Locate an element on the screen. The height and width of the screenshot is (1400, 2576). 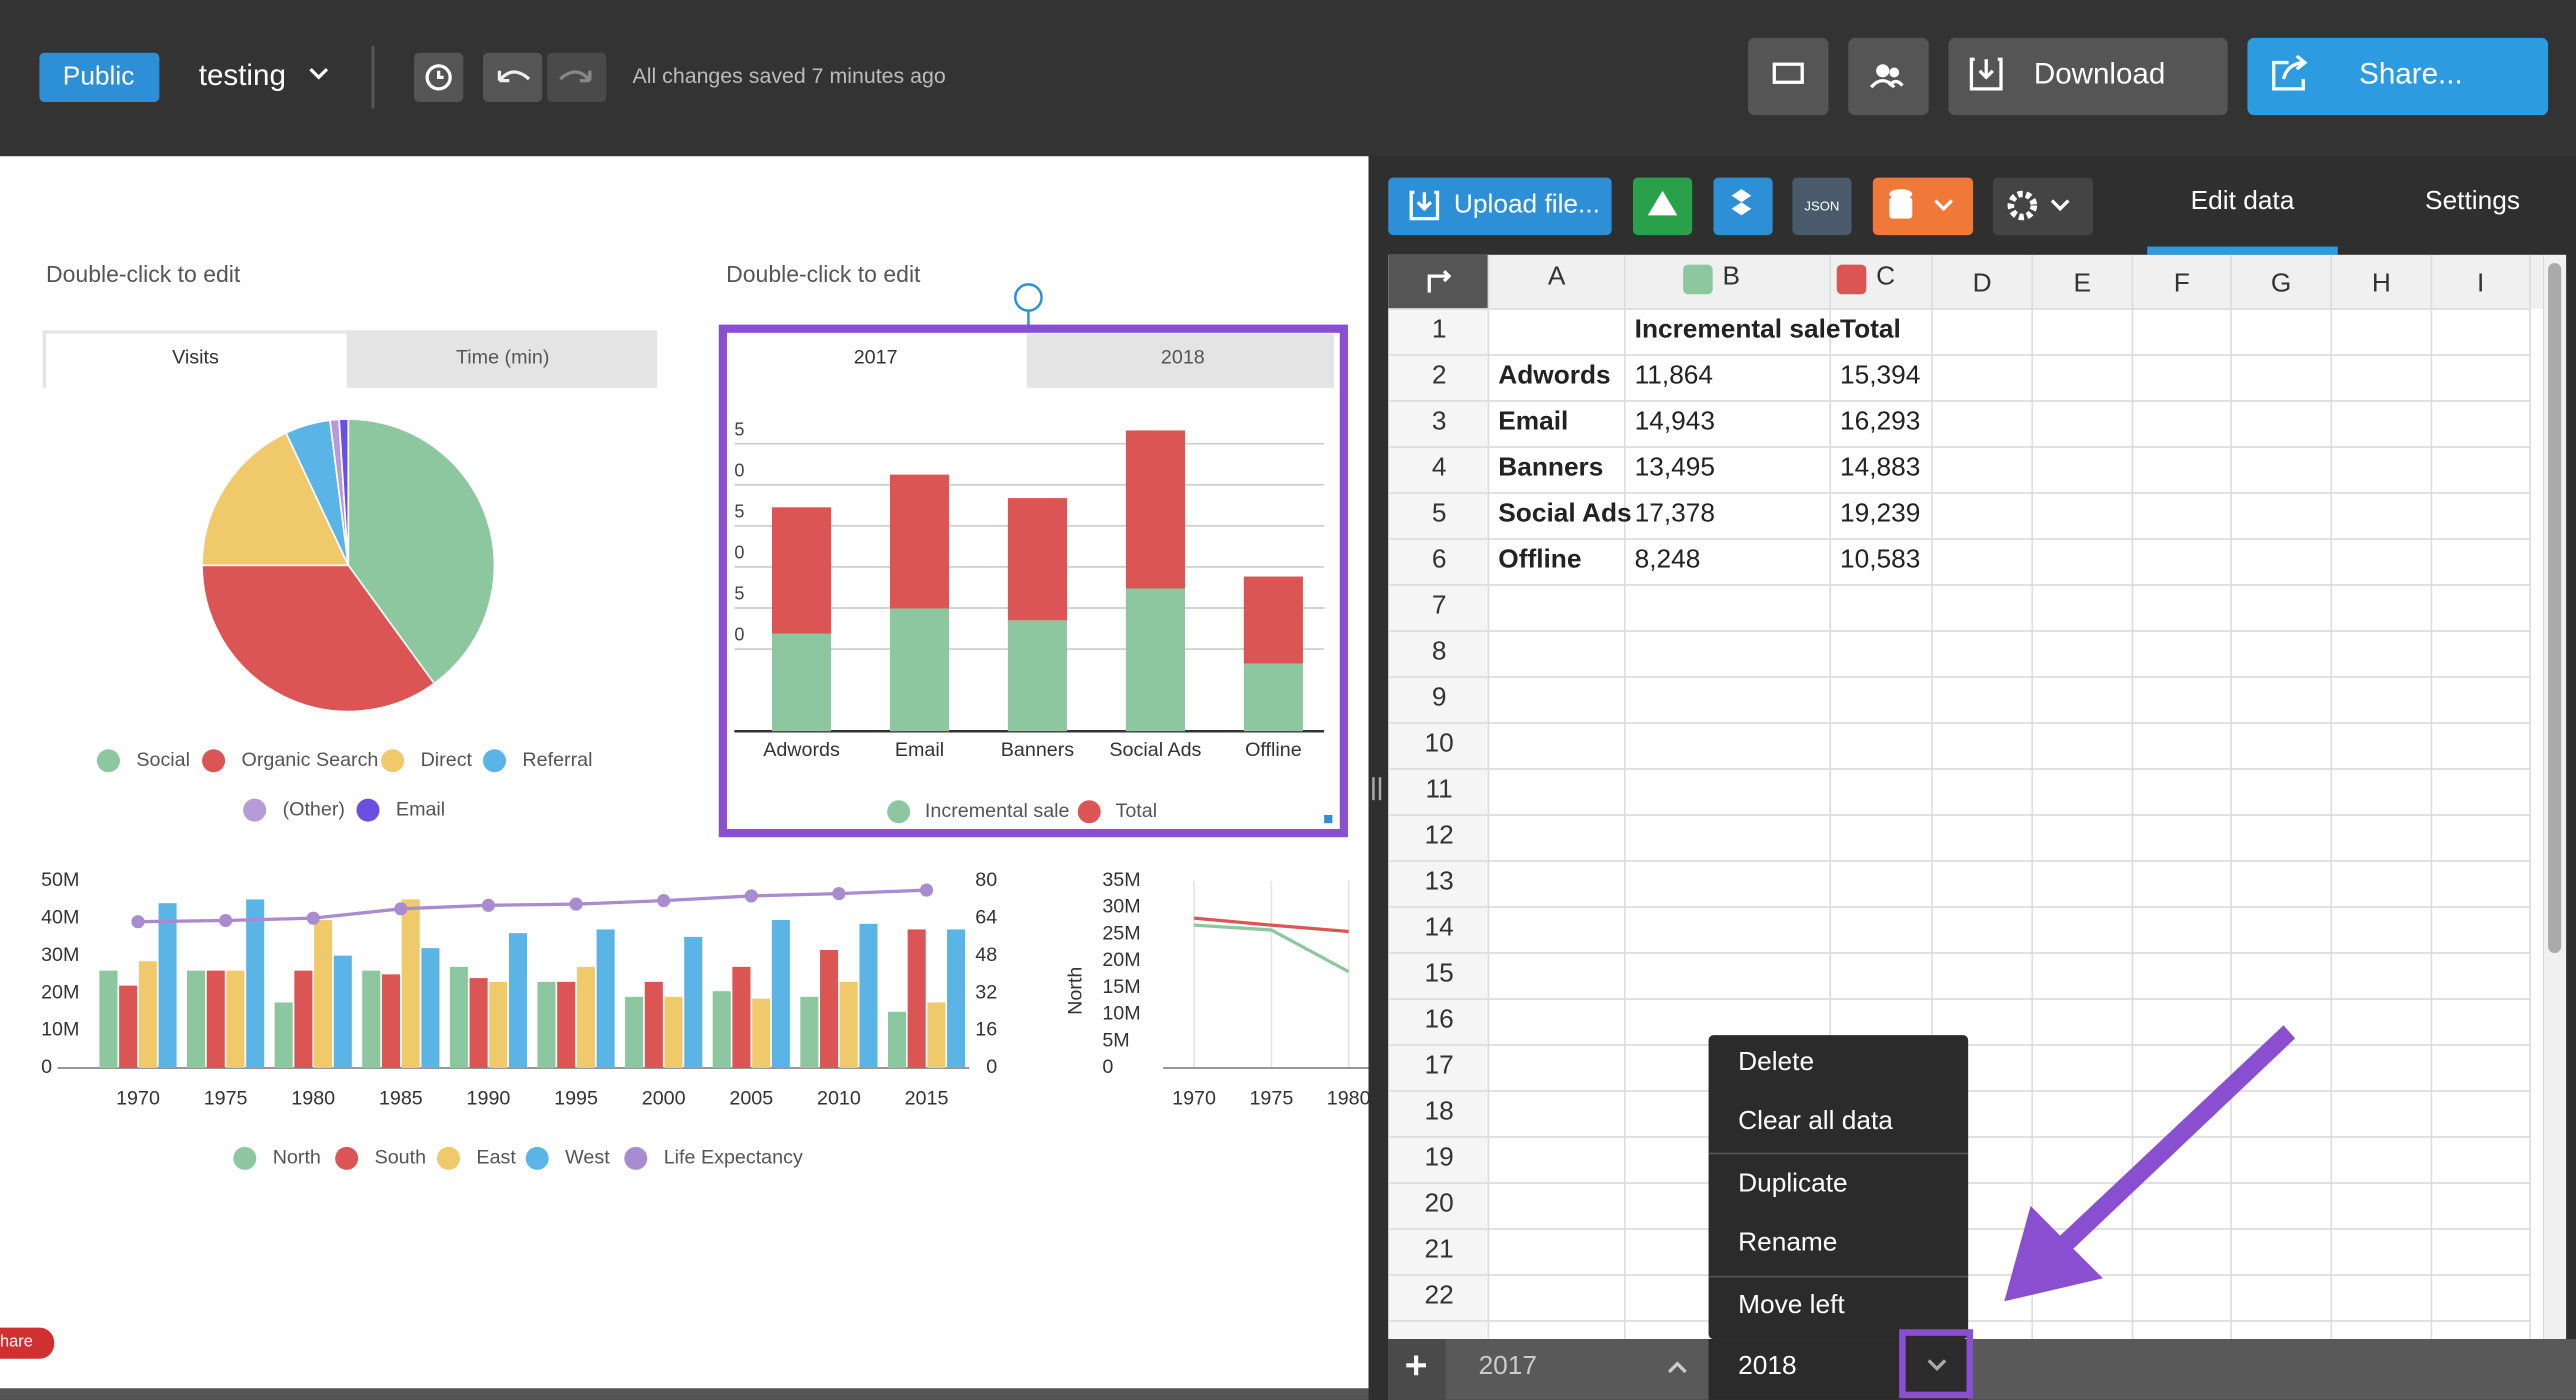
column-header-row is located at coordinates (1966, 281).